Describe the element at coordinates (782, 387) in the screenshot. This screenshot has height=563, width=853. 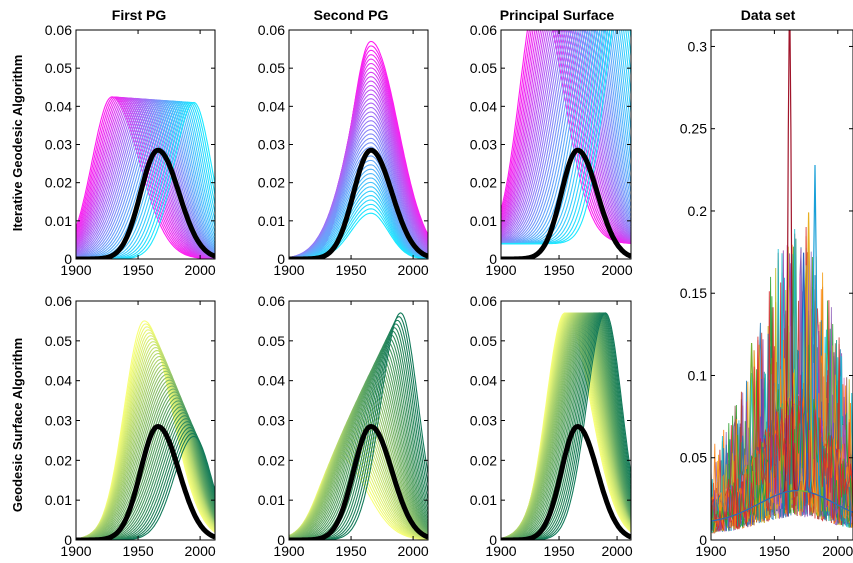
I see `data-peak-curve` at that location.